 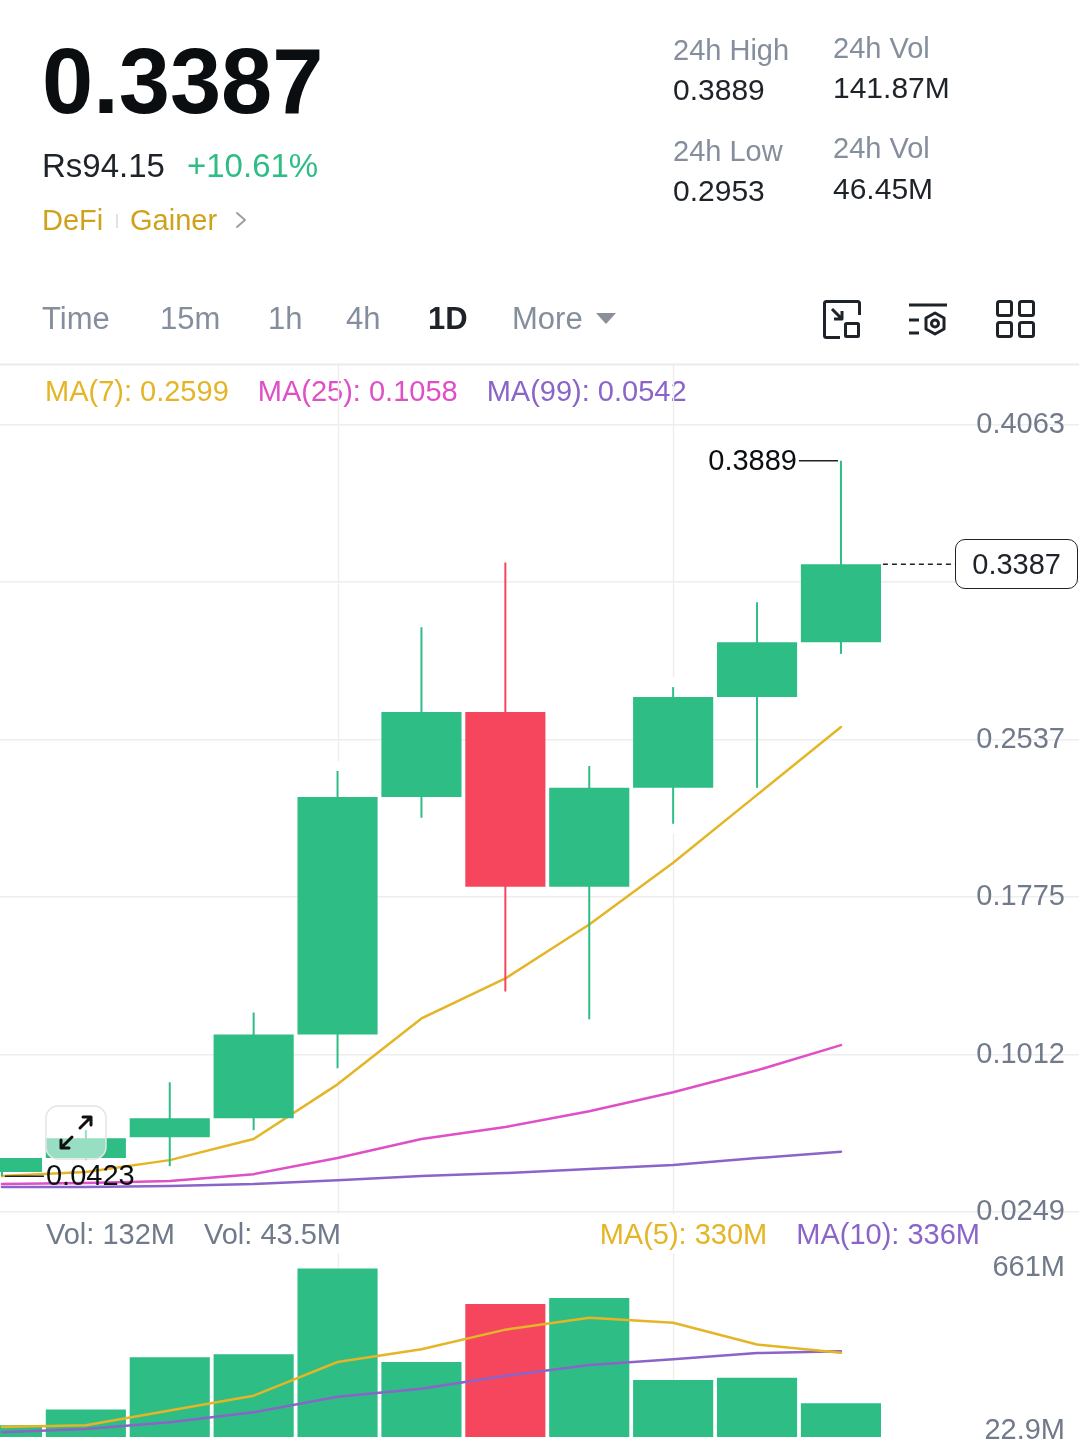 What do you see at coordinates (110, 1234) in the screenshot?
I see `text: Vol: 132M` at bounding box center [110, 1234].